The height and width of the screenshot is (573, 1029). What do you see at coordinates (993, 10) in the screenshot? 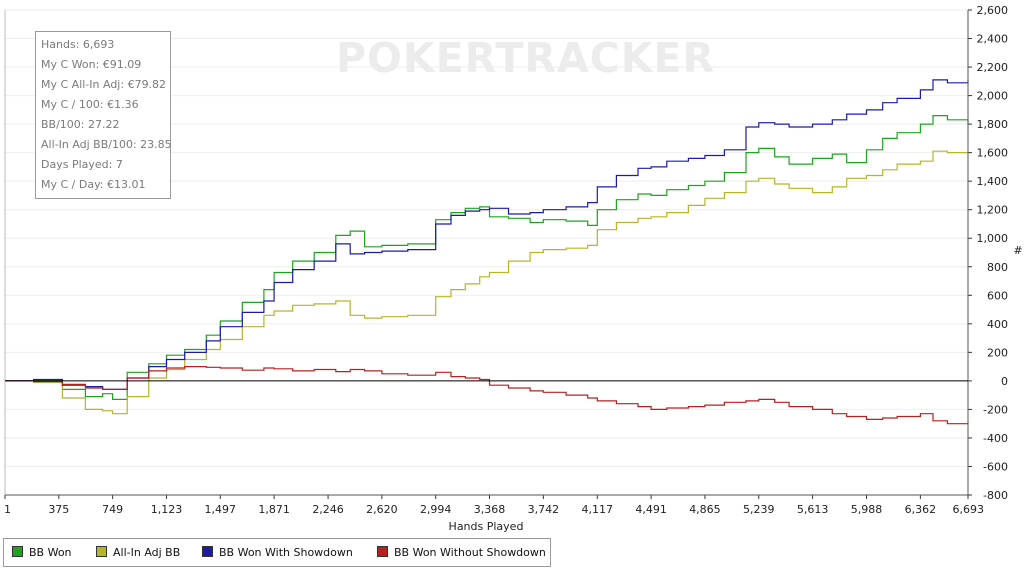
I see `y-tick-label: 2,600` at bounding box center [993, 10].